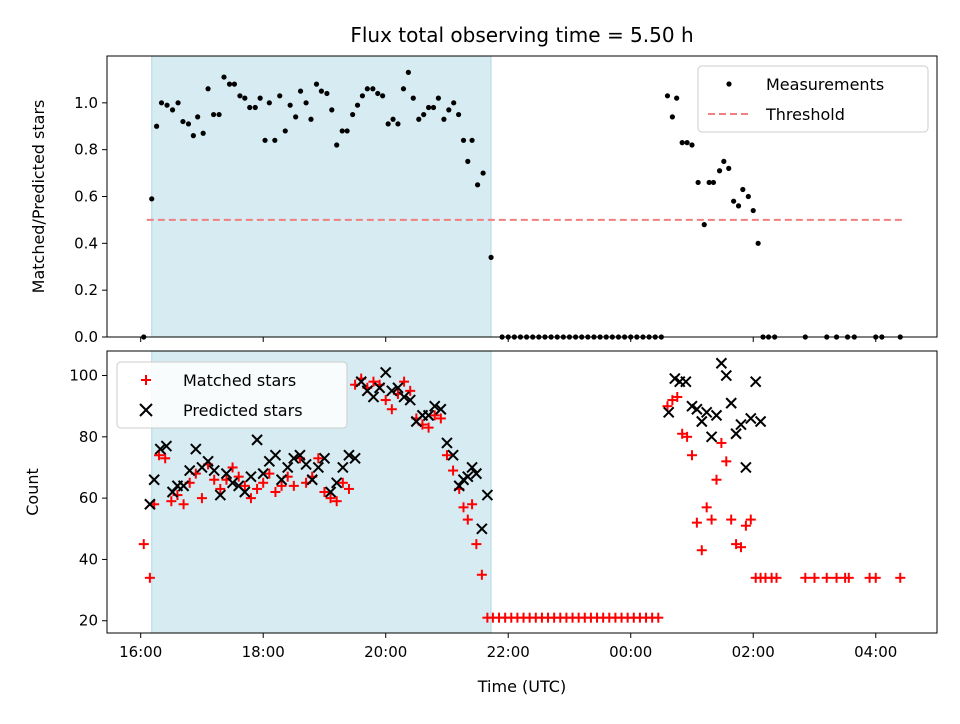 This screenshot has height=724, width=960. I want to click on x-tick-label: 18:00, so click(263, 652).